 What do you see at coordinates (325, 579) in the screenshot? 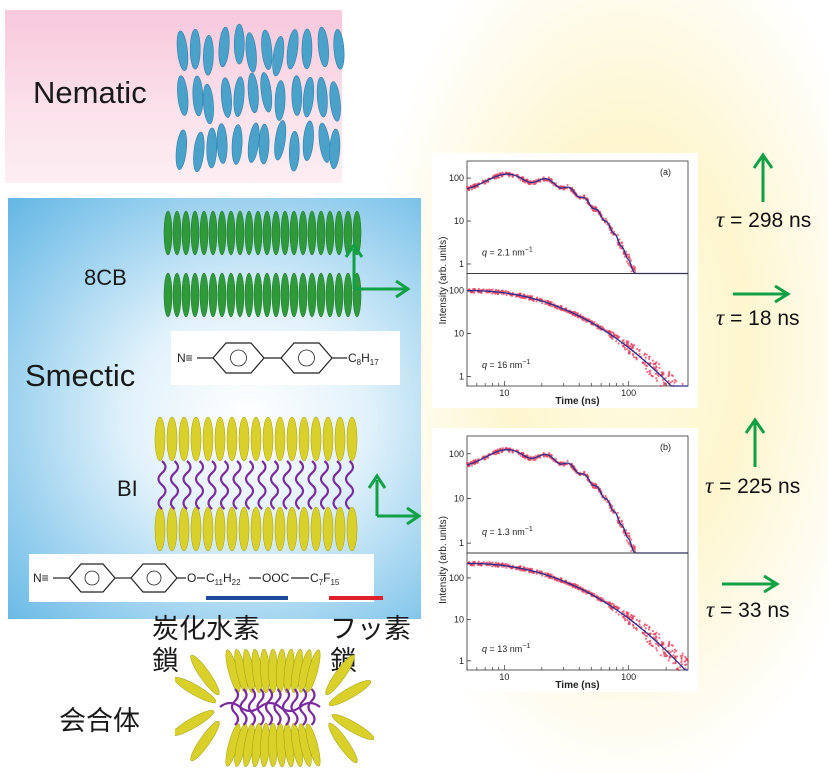
I see `bi-fluoro-chain: C7F15` at bounding box center [325, 579].